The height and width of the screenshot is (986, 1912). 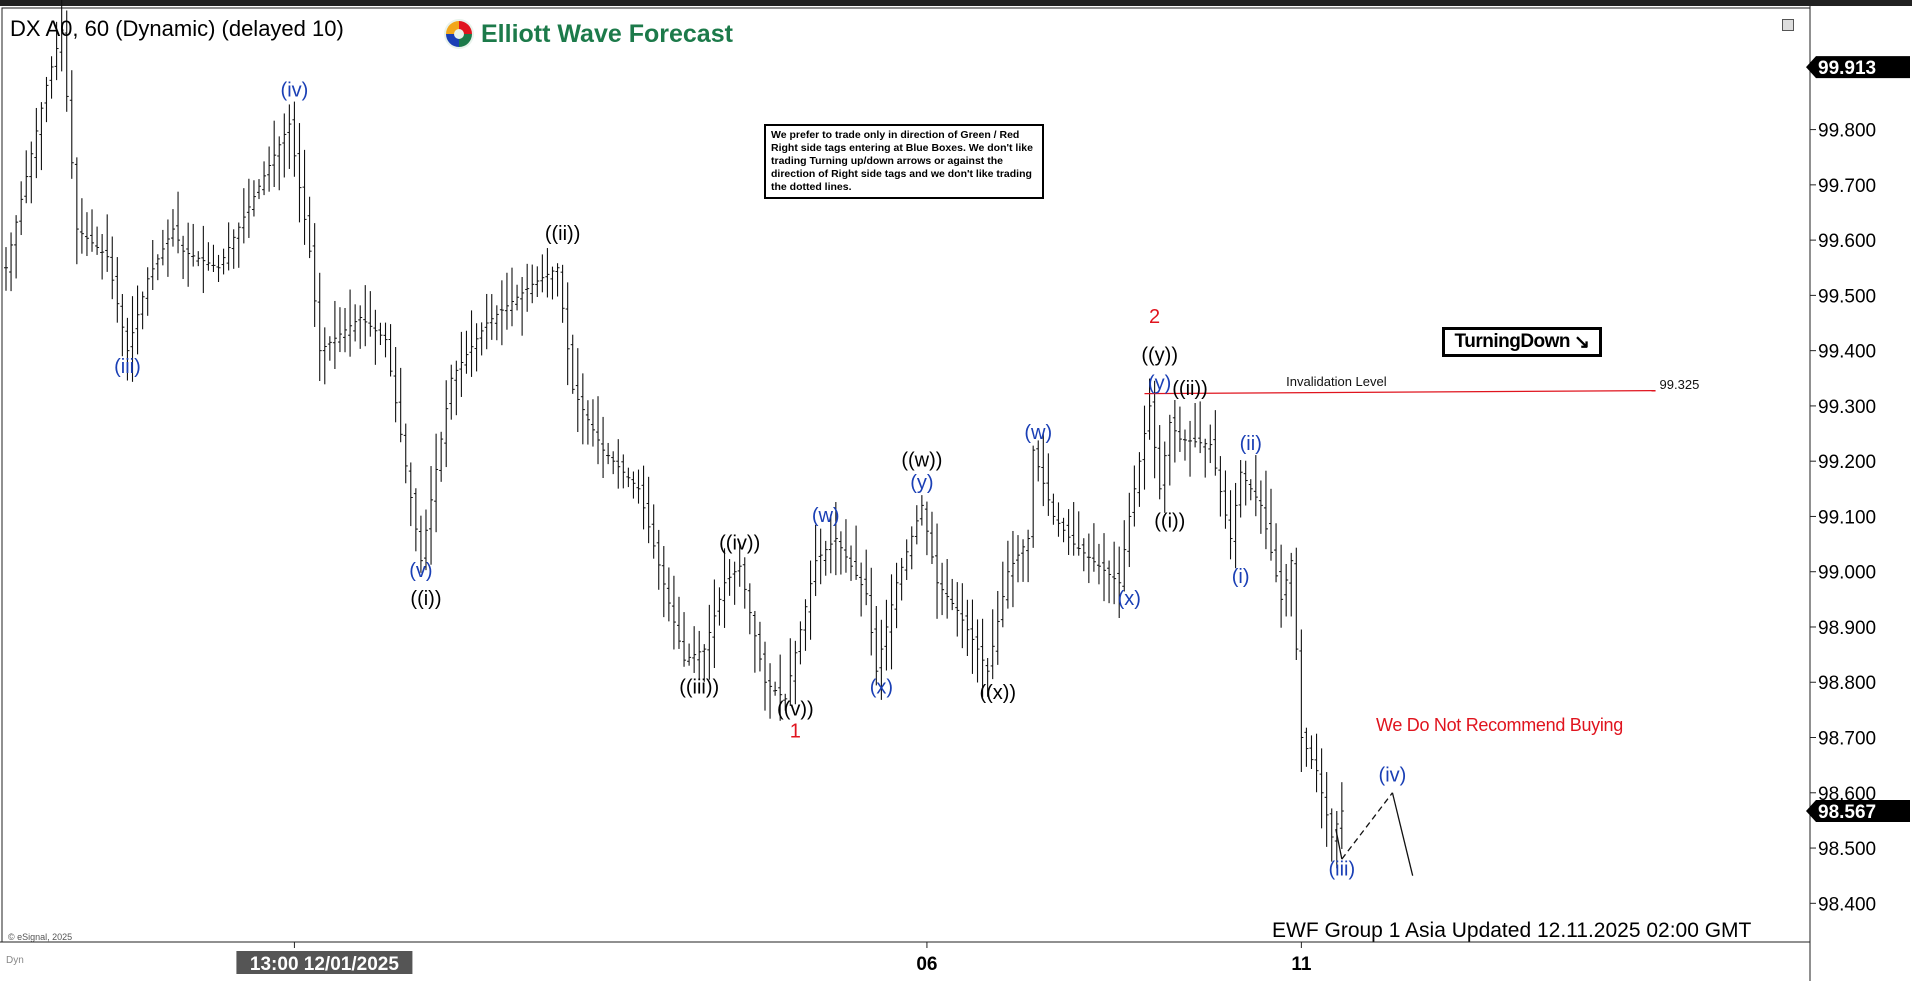 I want to click on invalidation-level: Invalidation Level 99.325, so click(x=1421, y=384).